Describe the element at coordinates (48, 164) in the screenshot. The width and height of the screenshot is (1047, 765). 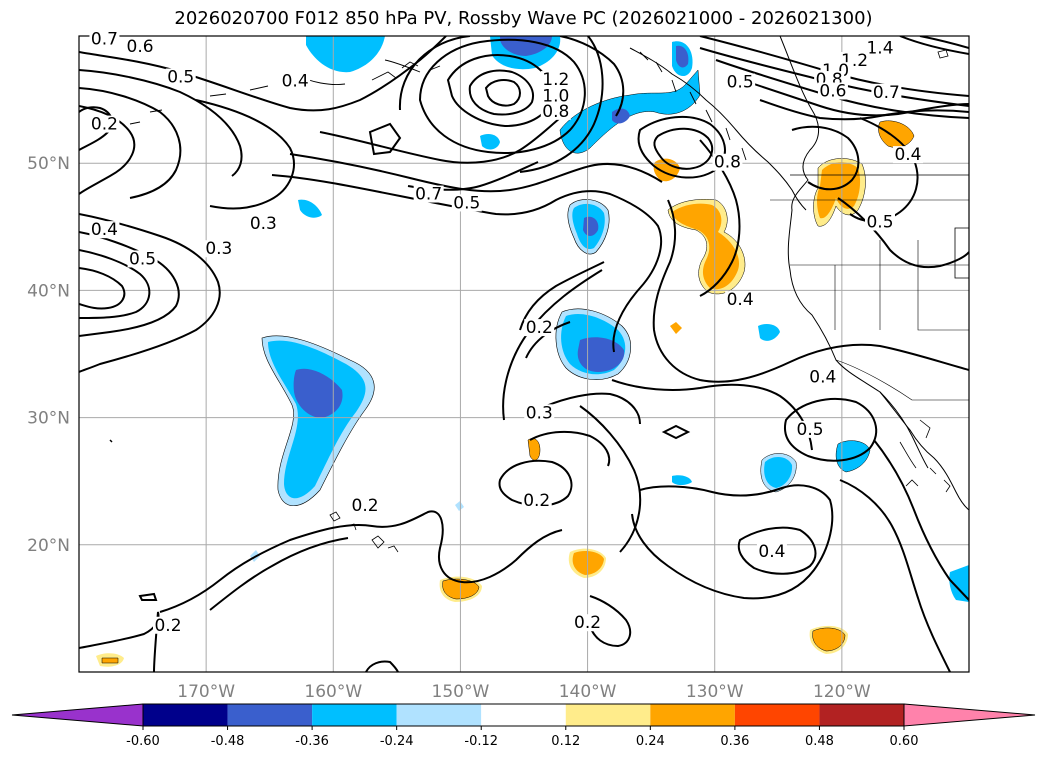
I see `lat-tick-label: 50°N` at that location.